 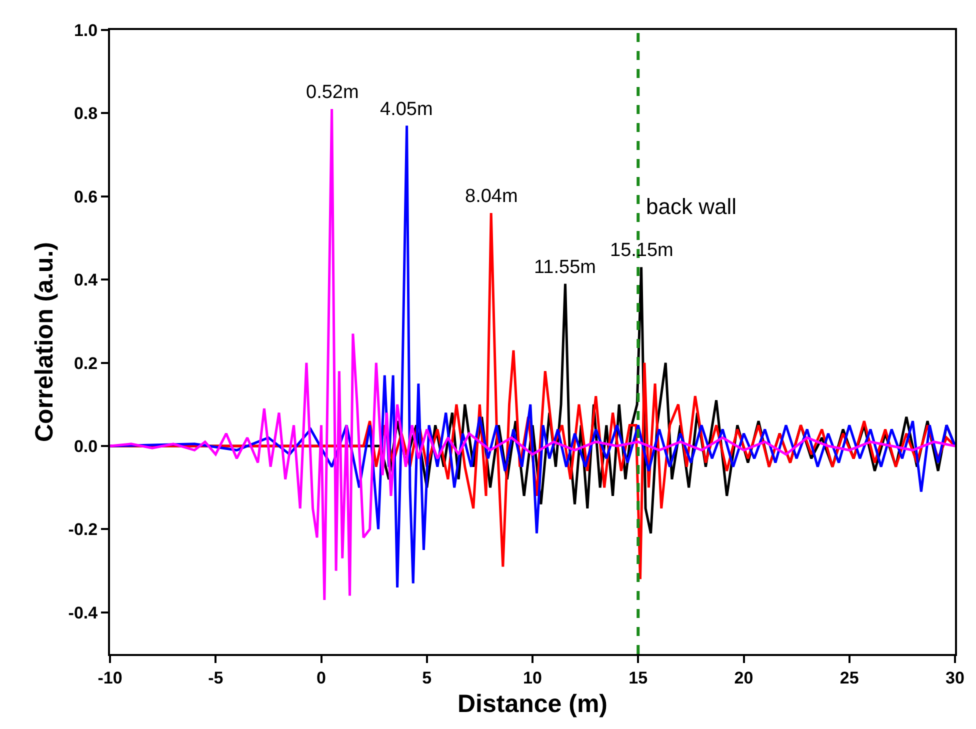 What do you see at coordinates (849, 678) in the screenshot?
I see `x-tick-label: 25` at bounding box center [849, 678].